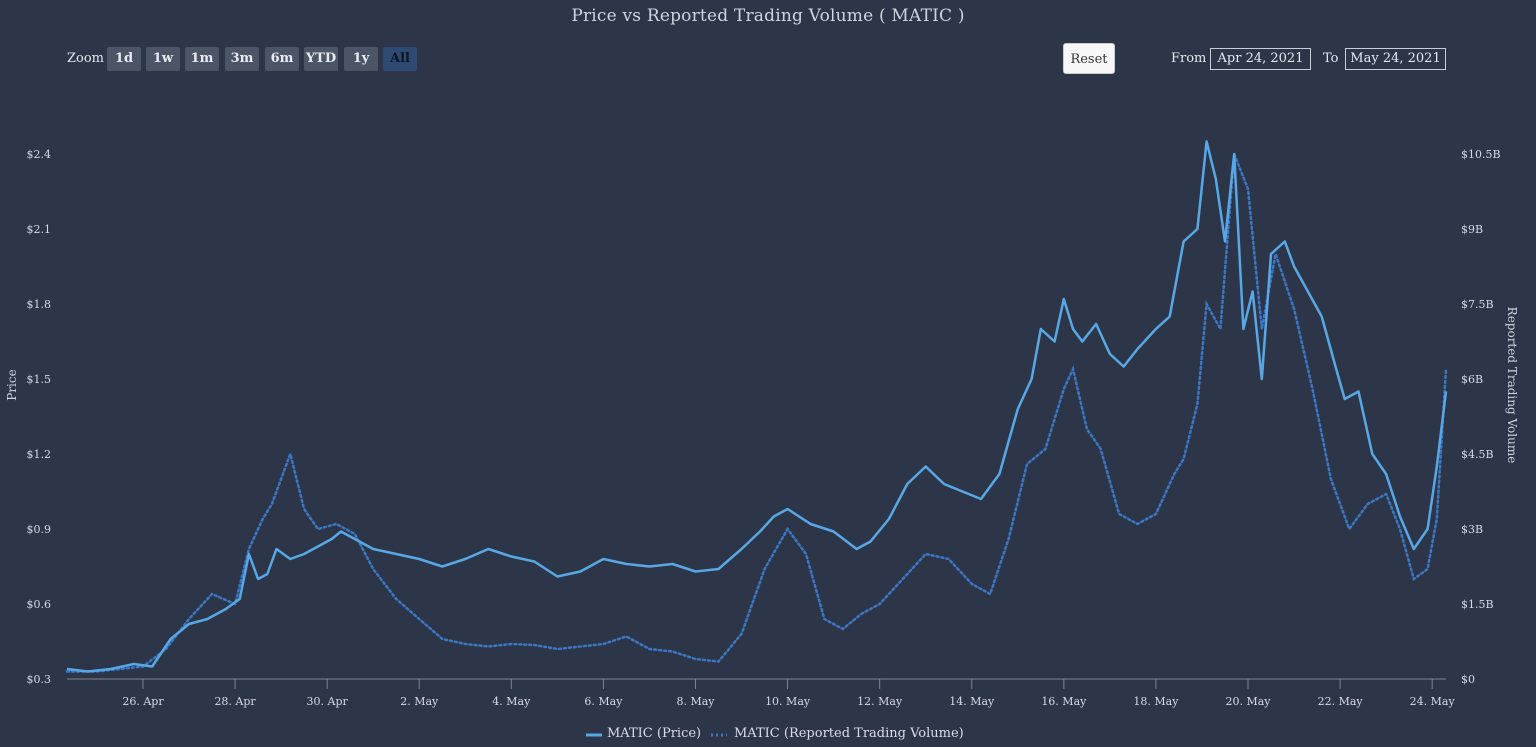  Describe the element at coordinates (39, 229) in the screenshot. I see `y-tick-label: $2.1` at that location.